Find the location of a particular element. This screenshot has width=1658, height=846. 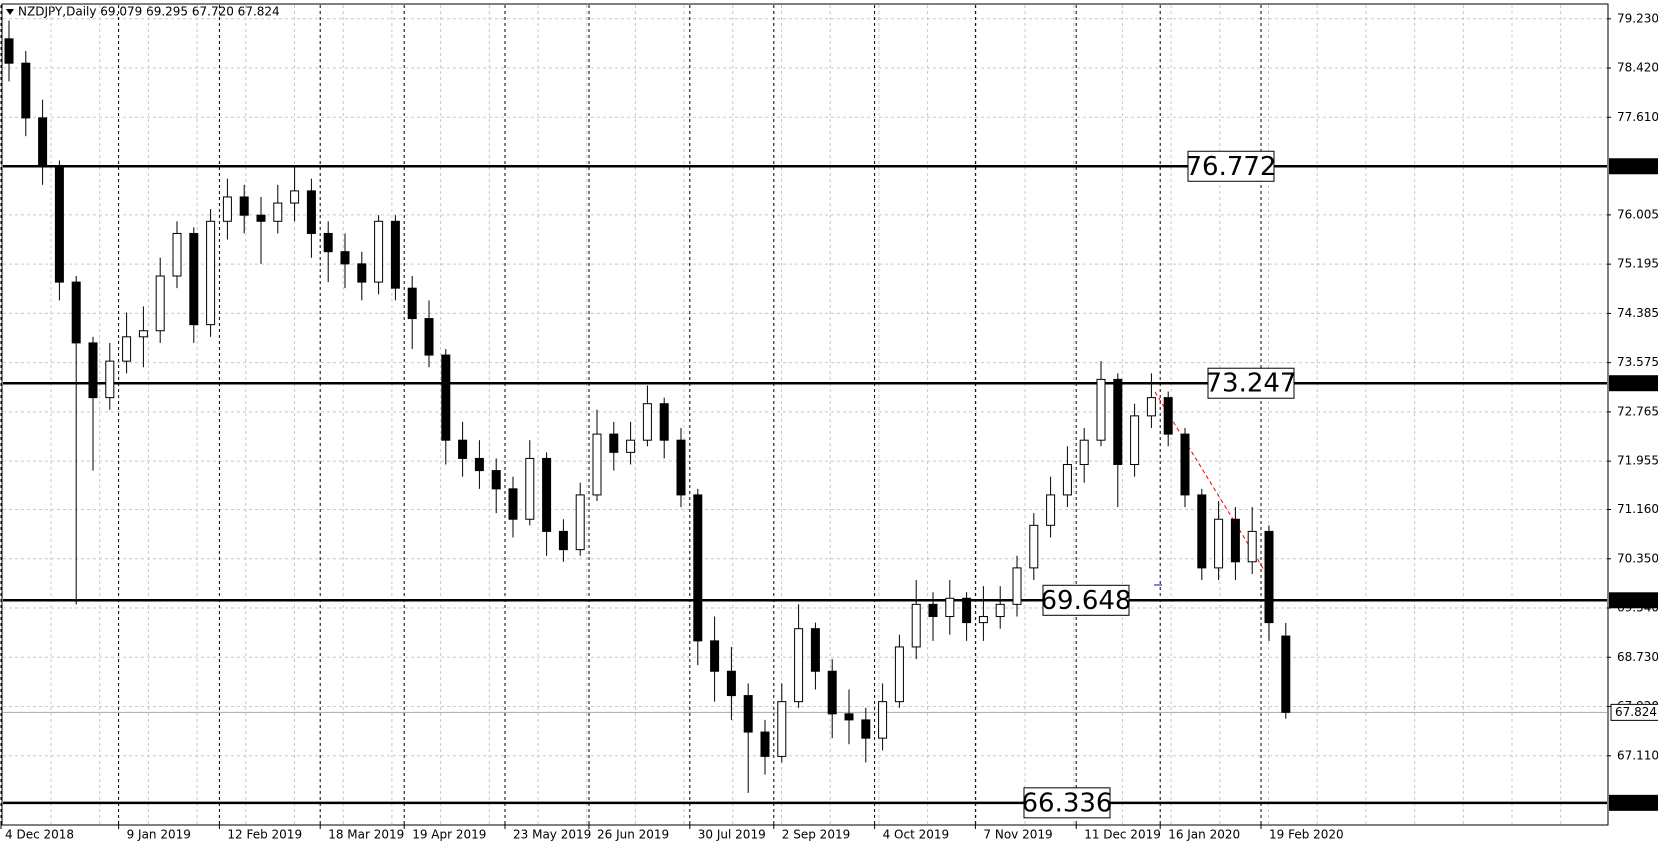

level-label: 76.772 is located at coordinates (1231, 167).